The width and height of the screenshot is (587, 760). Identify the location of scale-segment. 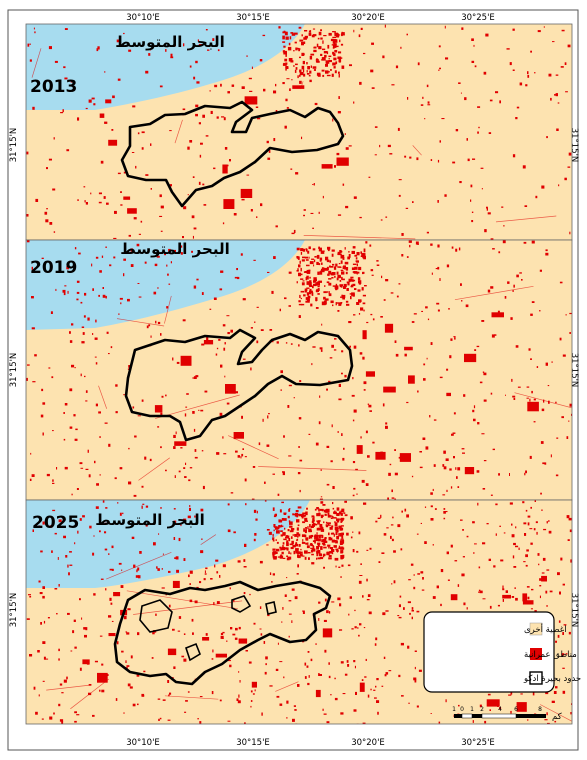
(458, 716).